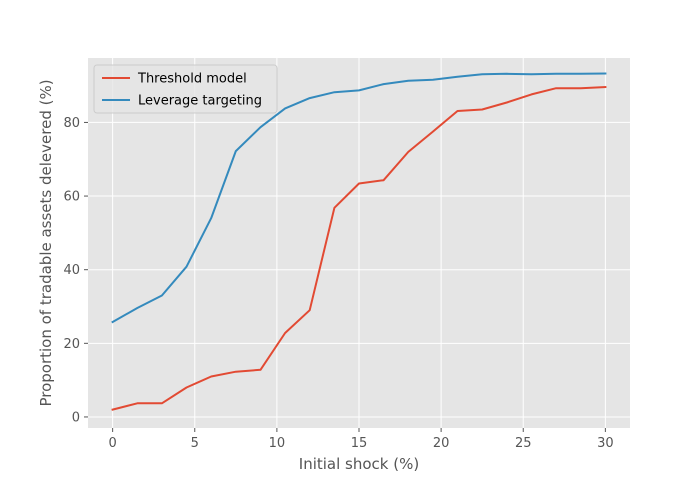 The width and height of the screenshot is (700, 480). Describe the element at coordinates (71, 270) in the screenshot. I see `y-tick-label: 40` at that location.